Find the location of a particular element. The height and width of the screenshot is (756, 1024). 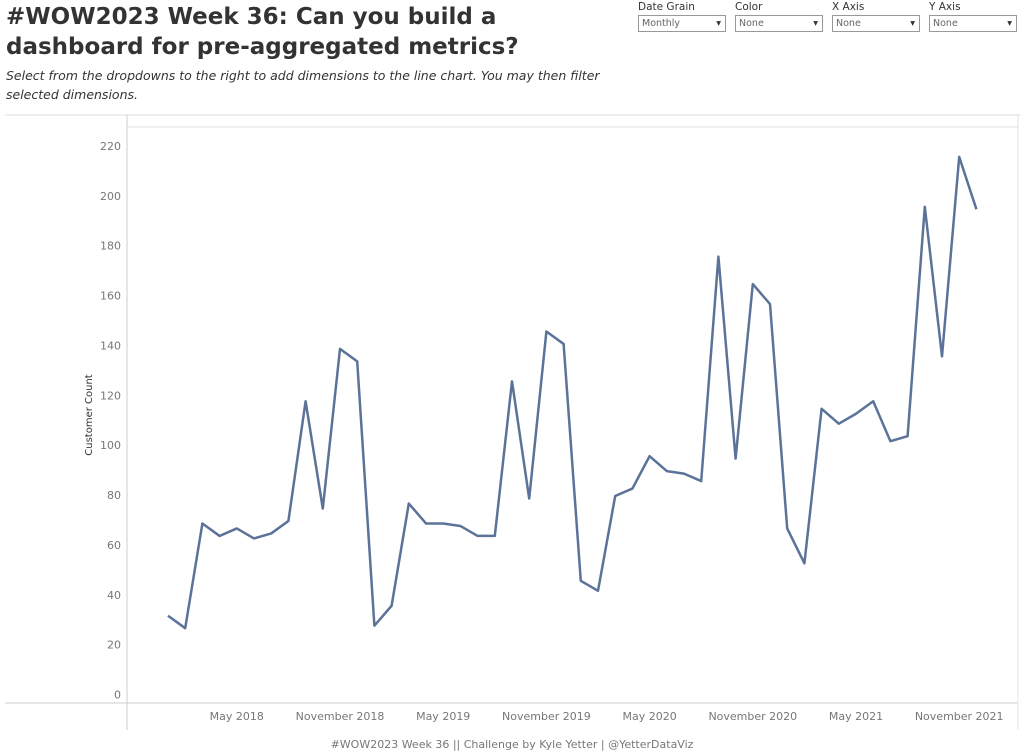

y-axis-title: Customer Count is located at coordinates (89, 415).